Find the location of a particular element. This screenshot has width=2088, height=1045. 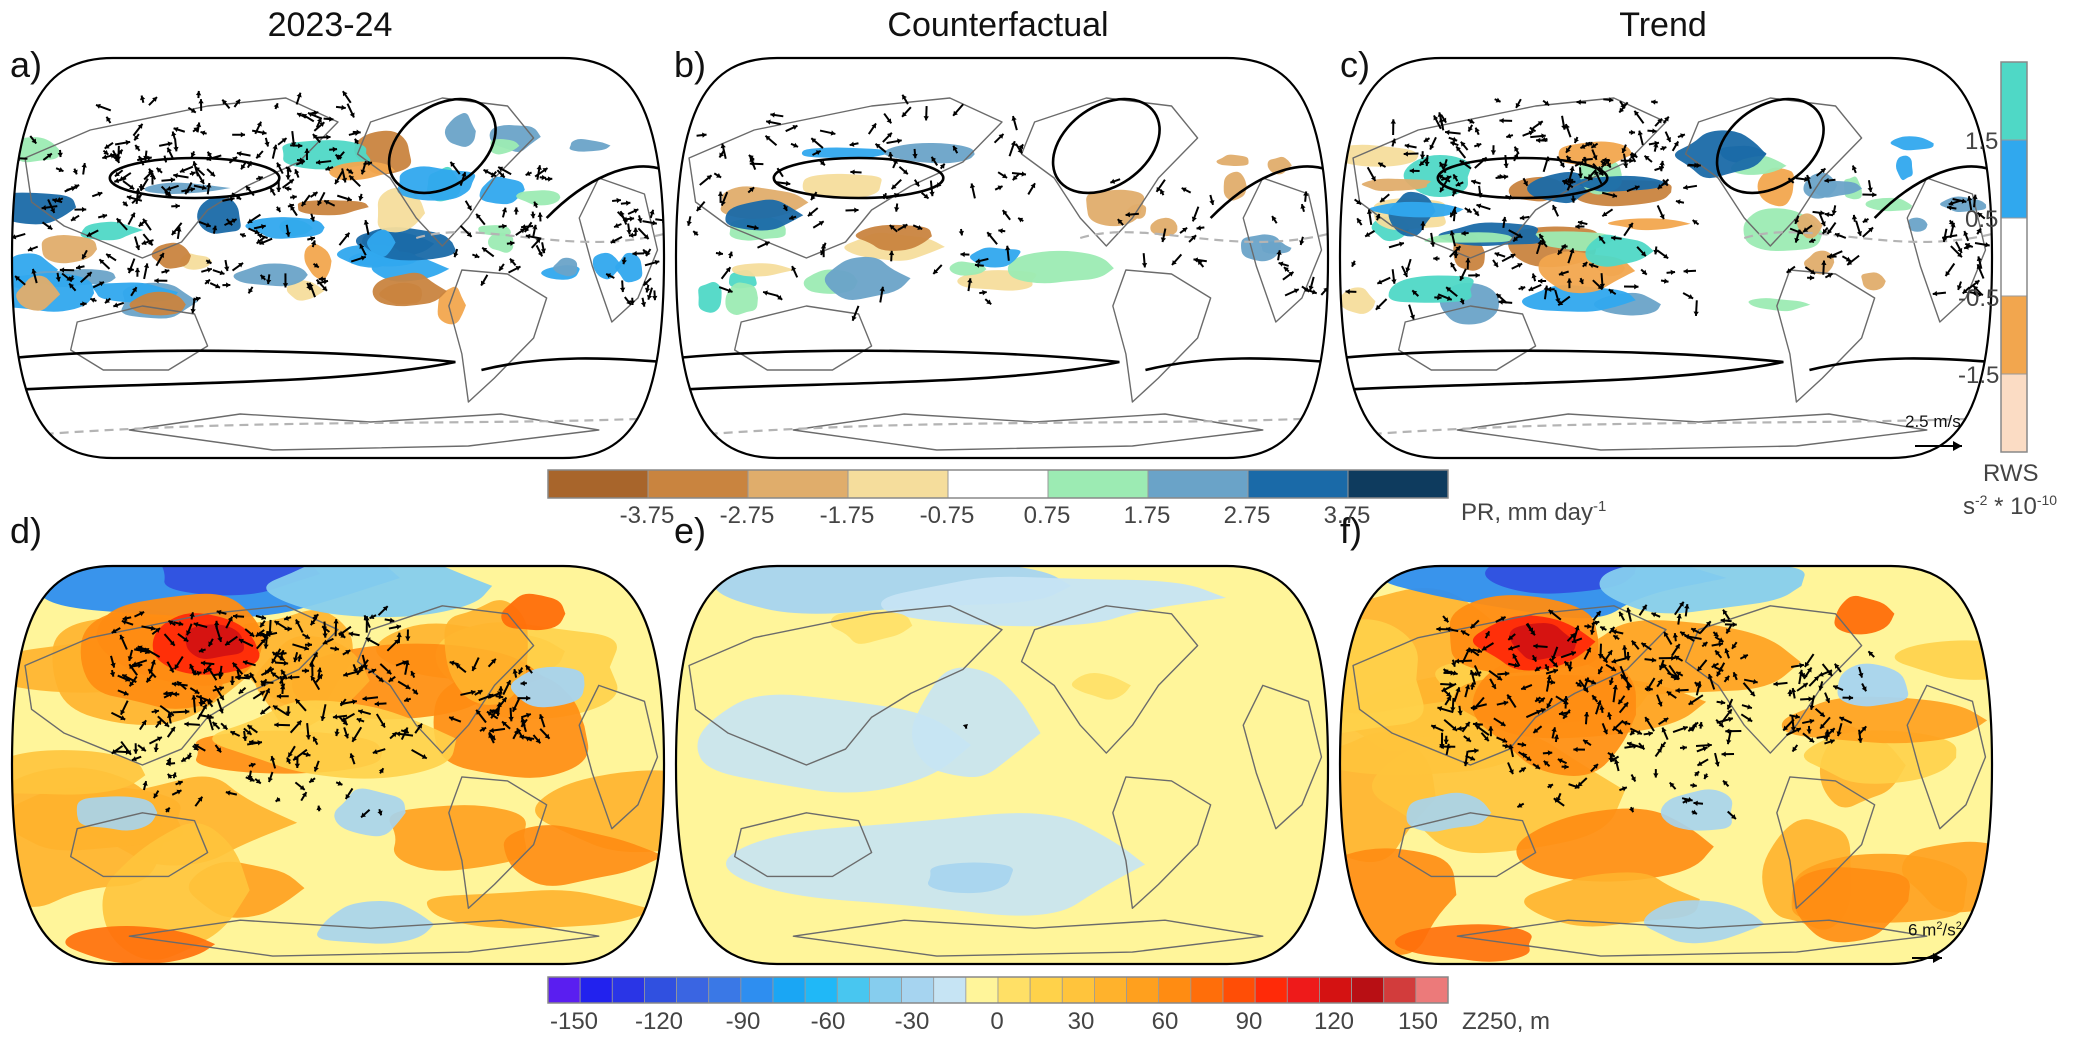

z-tick-label: -120 is located at coordinates (659, 1021).